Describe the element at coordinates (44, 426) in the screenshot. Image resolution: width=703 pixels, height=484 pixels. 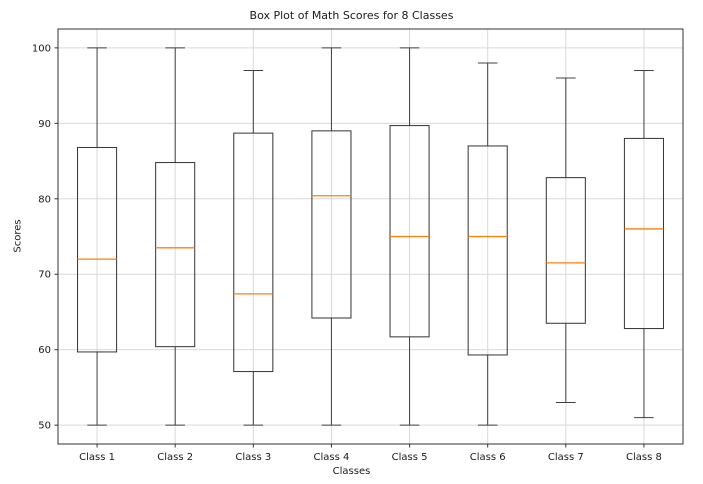
I see `y-tick-label-50: 50` at that location.